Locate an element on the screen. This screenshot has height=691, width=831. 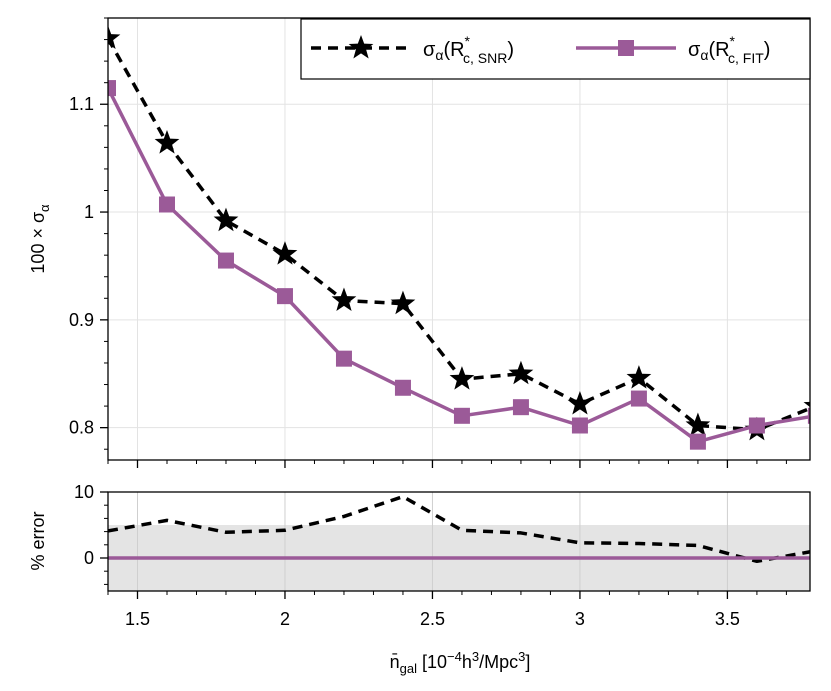
ratio-series is located at coordinates (459, 529).